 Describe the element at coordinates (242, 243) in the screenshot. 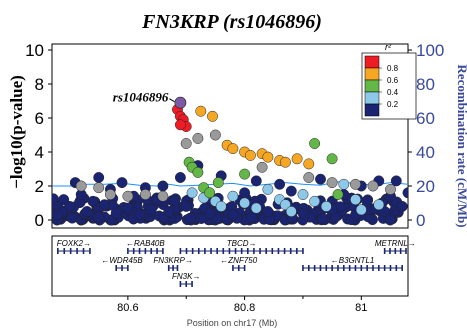

I see `gene-label: TBCD→` at that location.